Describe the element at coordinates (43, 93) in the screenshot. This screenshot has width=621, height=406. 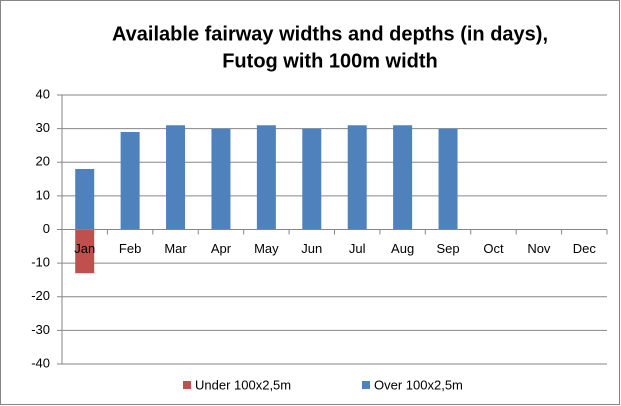
I see `y-tick-label: 40` at that location.